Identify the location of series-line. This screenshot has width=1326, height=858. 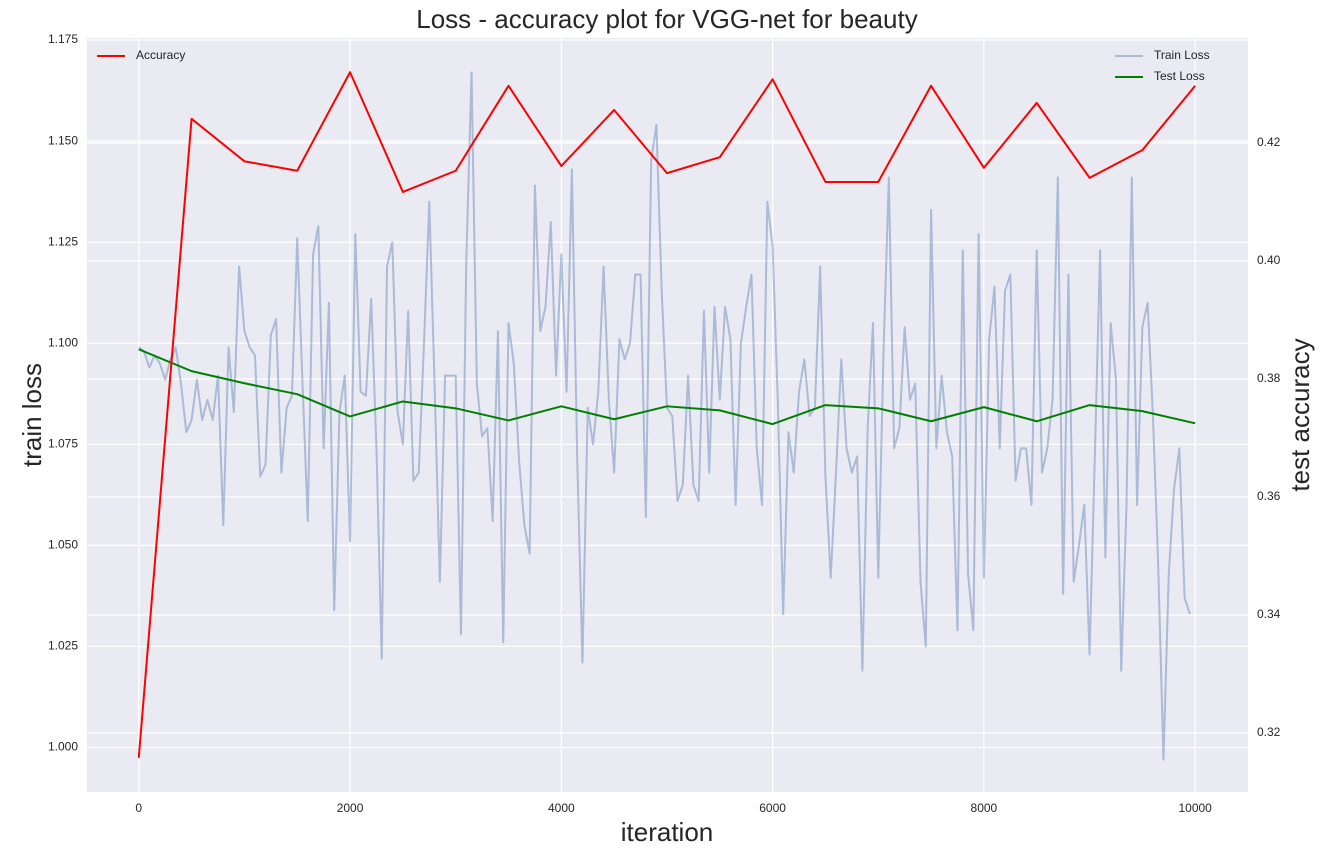
(667, 387).